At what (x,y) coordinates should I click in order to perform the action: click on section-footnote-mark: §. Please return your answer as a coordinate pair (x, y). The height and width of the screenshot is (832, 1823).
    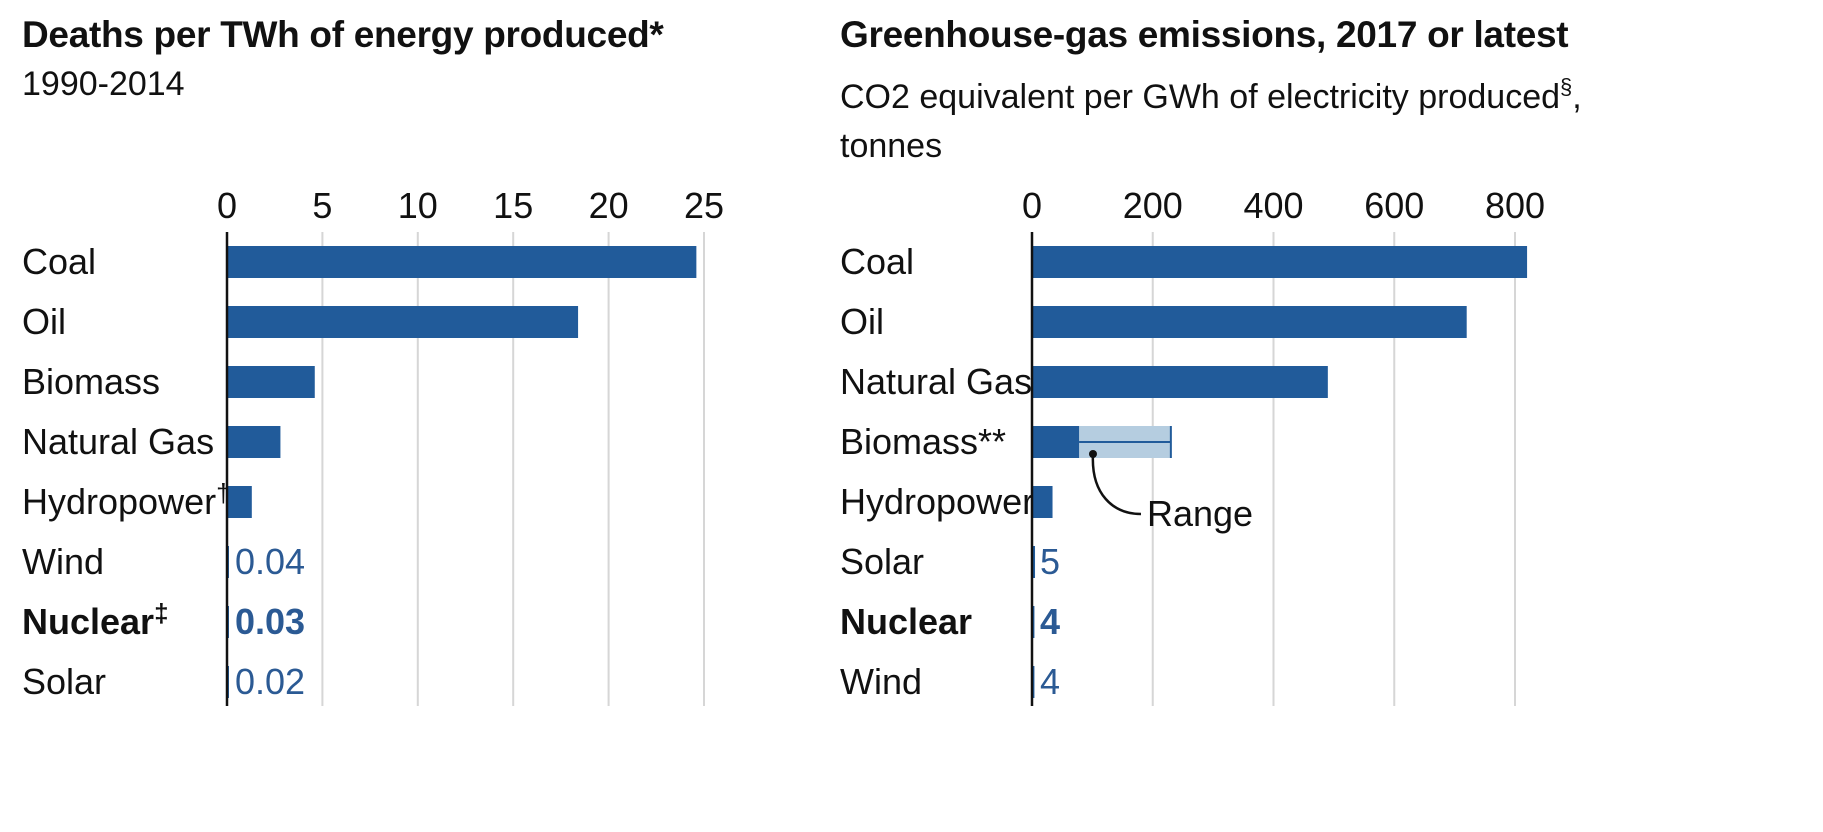
    Looking at the image, I should click on (1566, 86).